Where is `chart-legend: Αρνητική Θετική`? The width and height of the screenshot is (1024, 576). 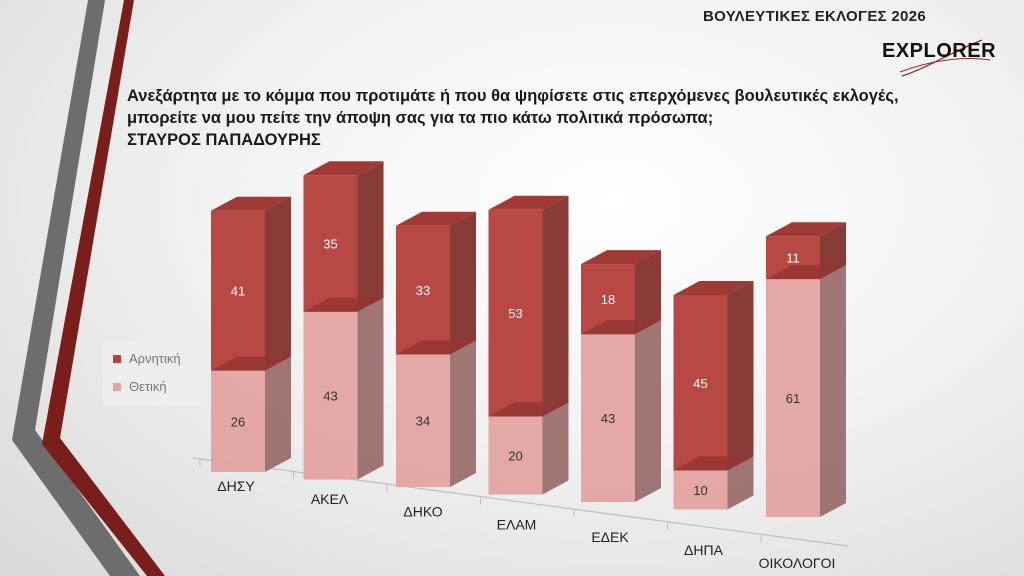 chart-legend: Αρνητική Θετική is located at coordinates (154, 373).